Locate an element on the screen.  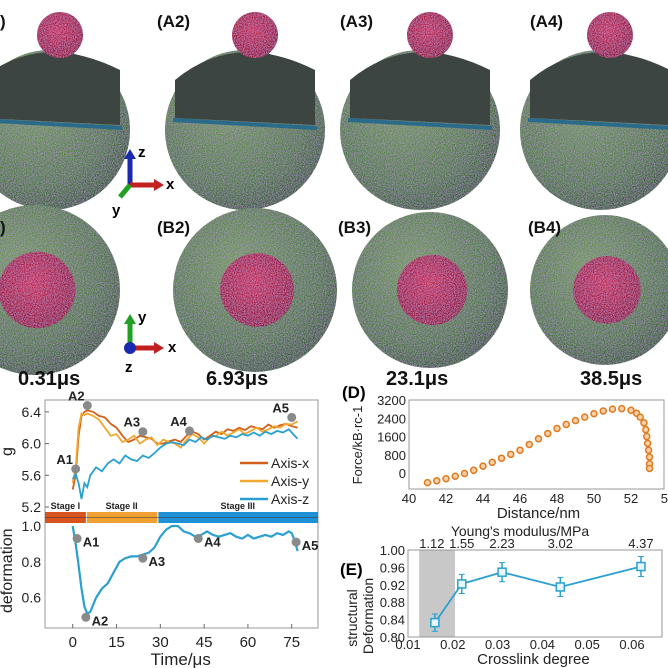
series-line-Axis-z is located at coordinates (185, 464).